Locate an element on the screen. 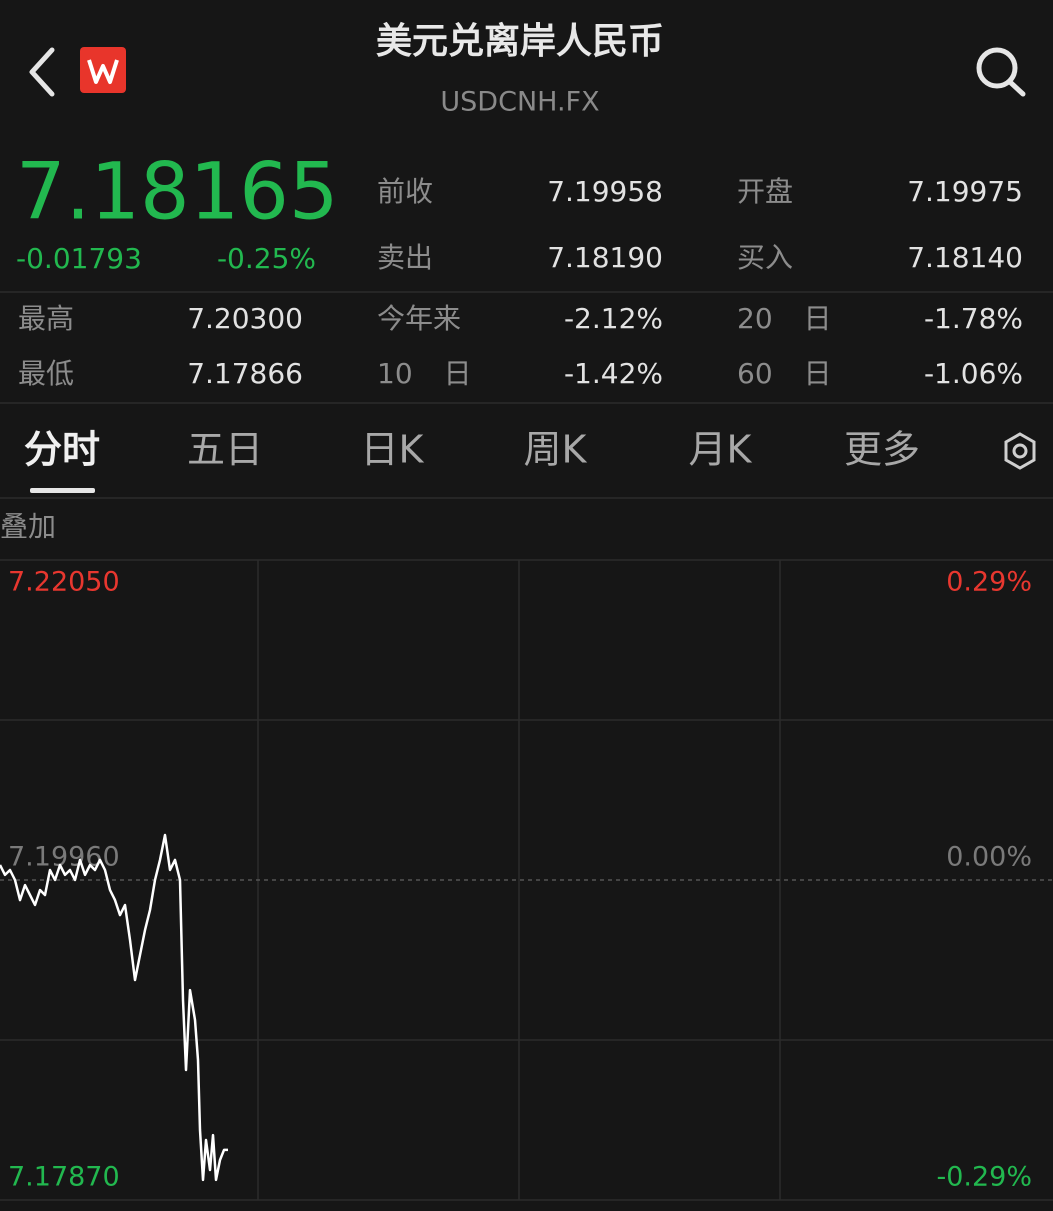  stat-label: 前收 is located at coordinates (405, 191).